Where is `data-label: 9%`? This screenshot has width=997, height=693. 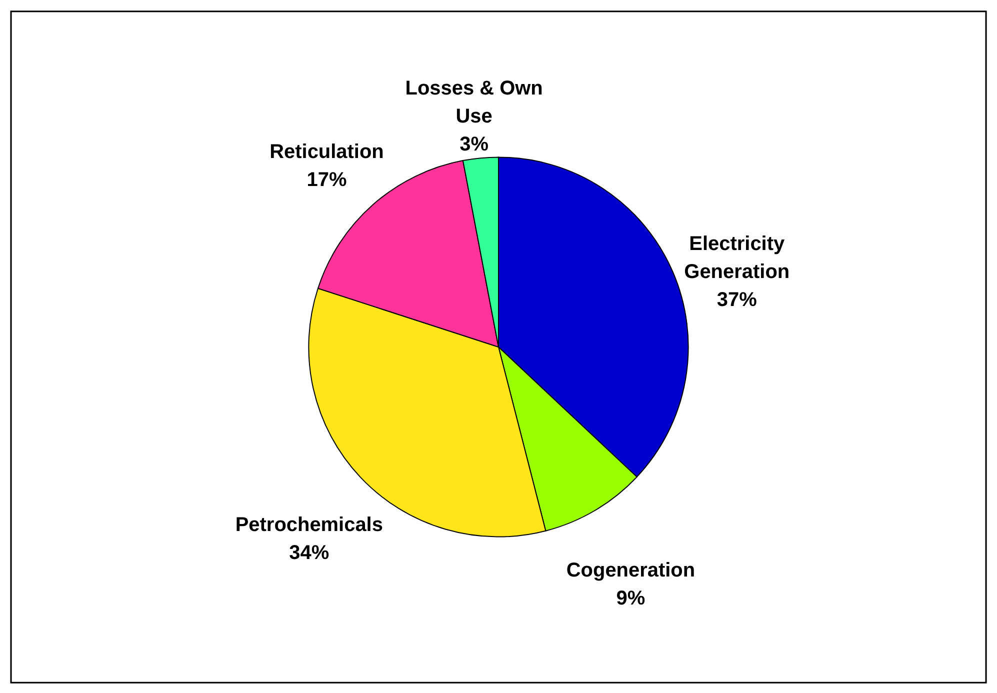
data-label: 9% is located at coordinates (631, 599).